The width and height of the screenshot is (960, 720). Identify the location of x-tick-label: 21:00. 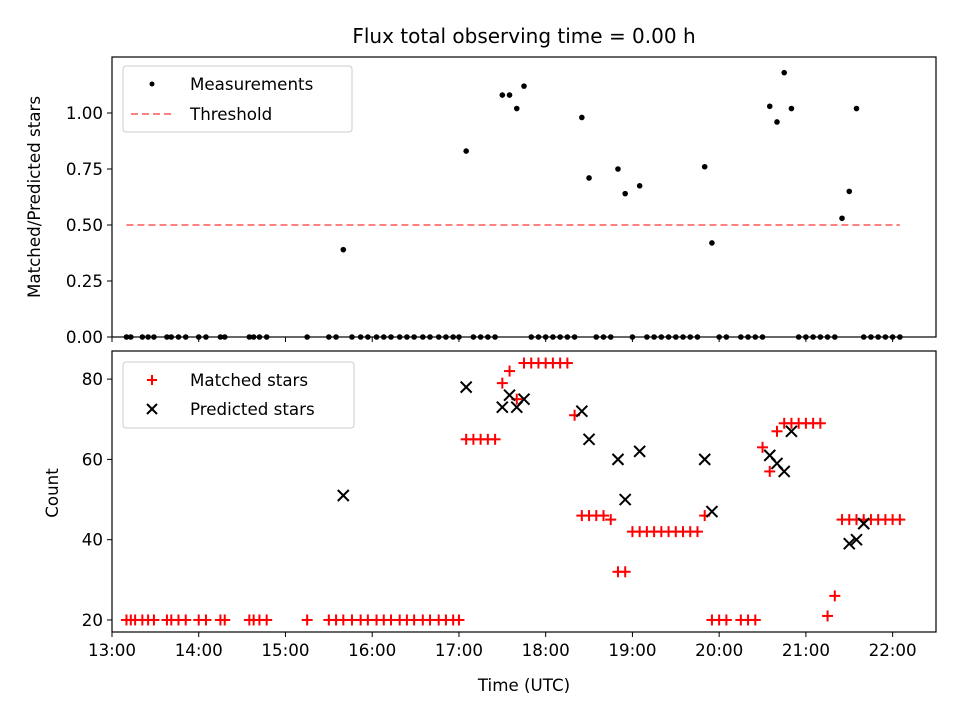
(806, 650).